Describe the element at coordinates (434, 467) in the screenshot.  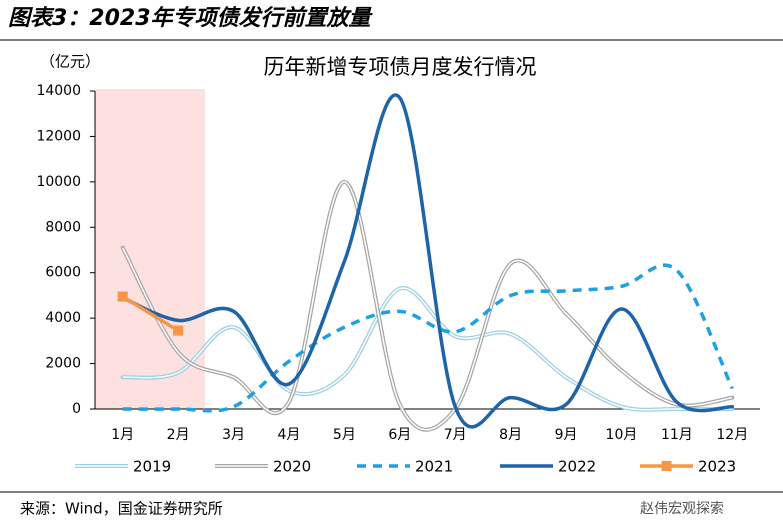
I see `legend-label: 2021` at that location.